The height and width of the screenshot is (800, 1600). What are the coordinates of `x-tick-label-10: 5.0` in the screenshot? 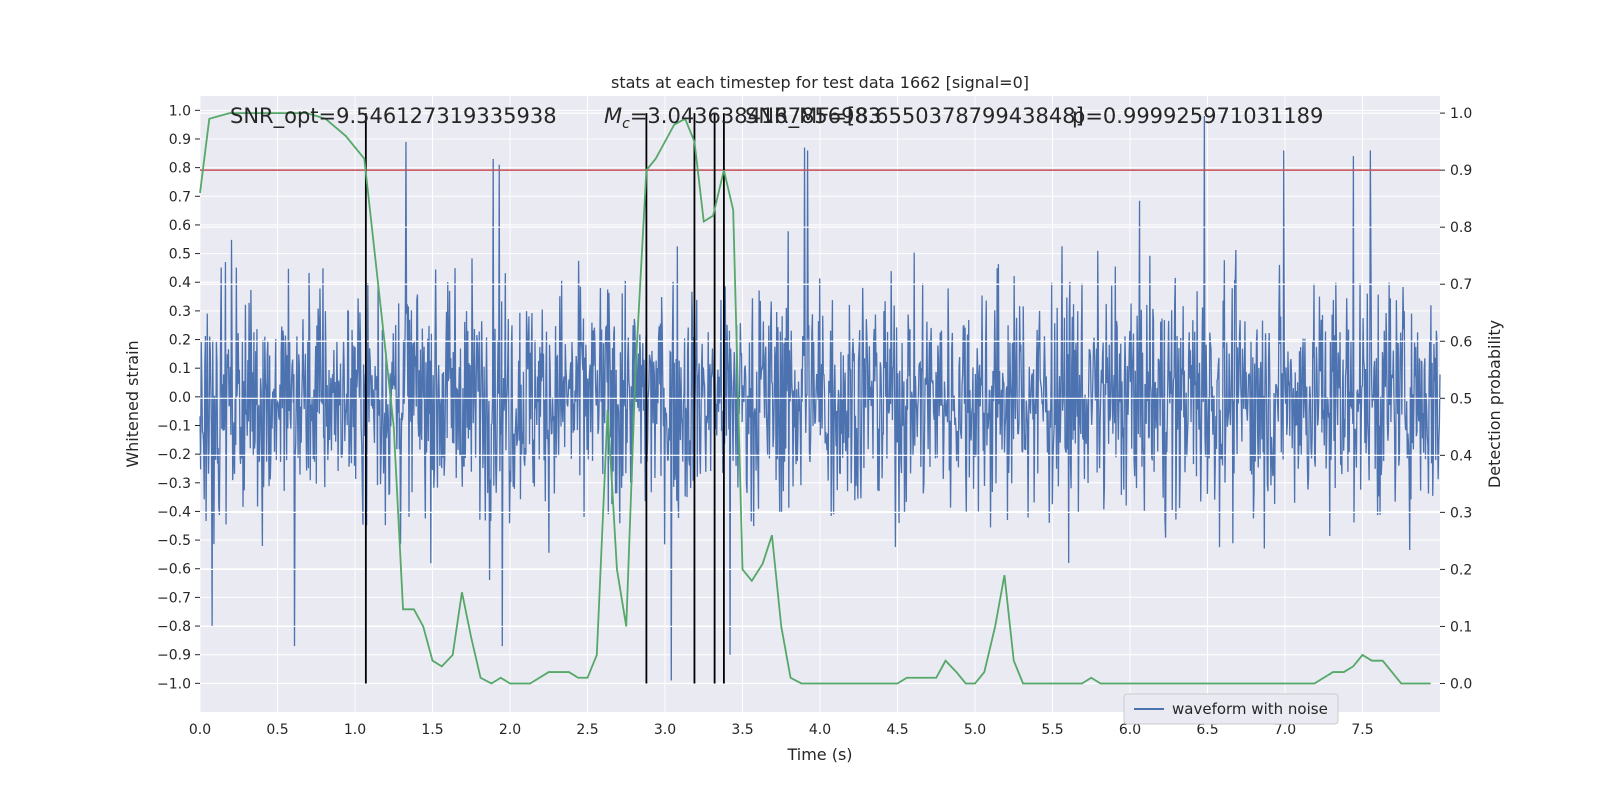 It's located at (975, 730).